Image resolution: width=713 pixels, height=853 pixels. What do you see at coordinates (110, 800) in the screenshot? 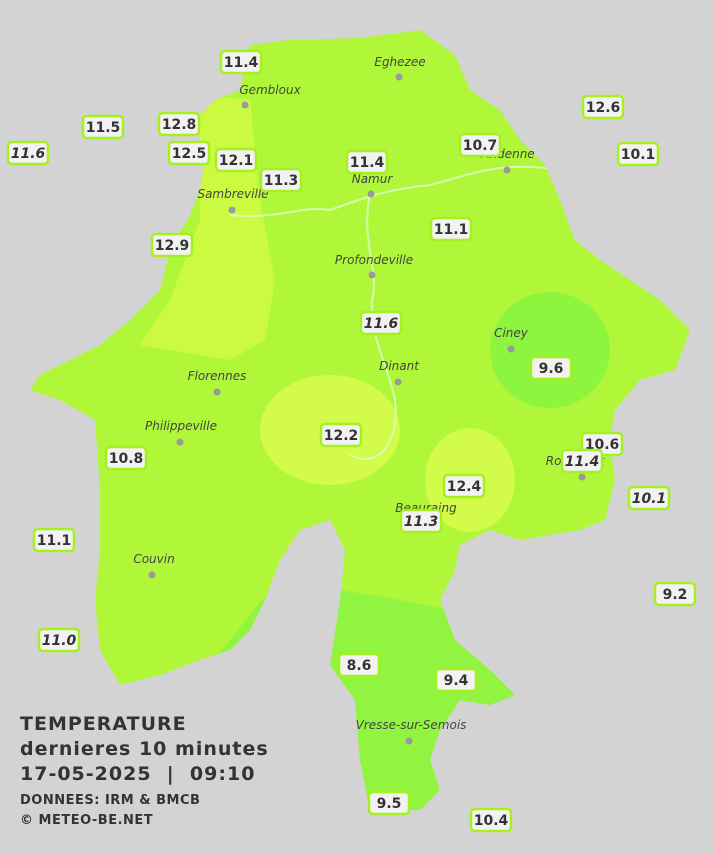
I see `source: DONNEES: IRM & BMCB` at bounding box center [110, 800].